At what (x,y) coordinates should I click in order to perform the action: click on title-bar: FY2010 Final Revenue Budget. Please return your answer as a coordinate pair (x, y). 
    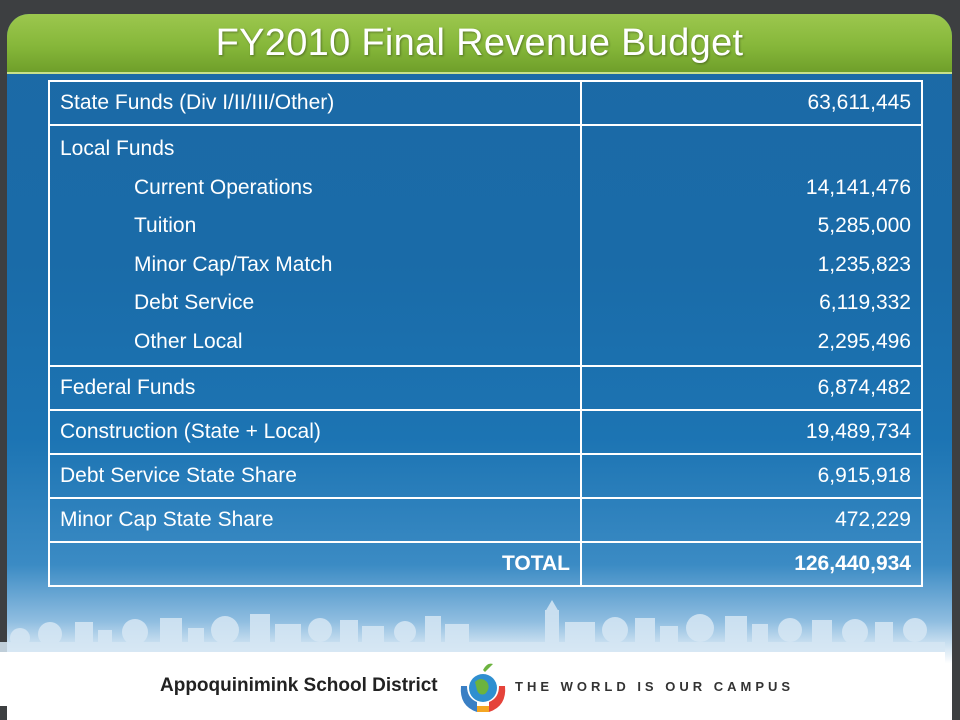
    Looking at the image, I should click on (479, 44).